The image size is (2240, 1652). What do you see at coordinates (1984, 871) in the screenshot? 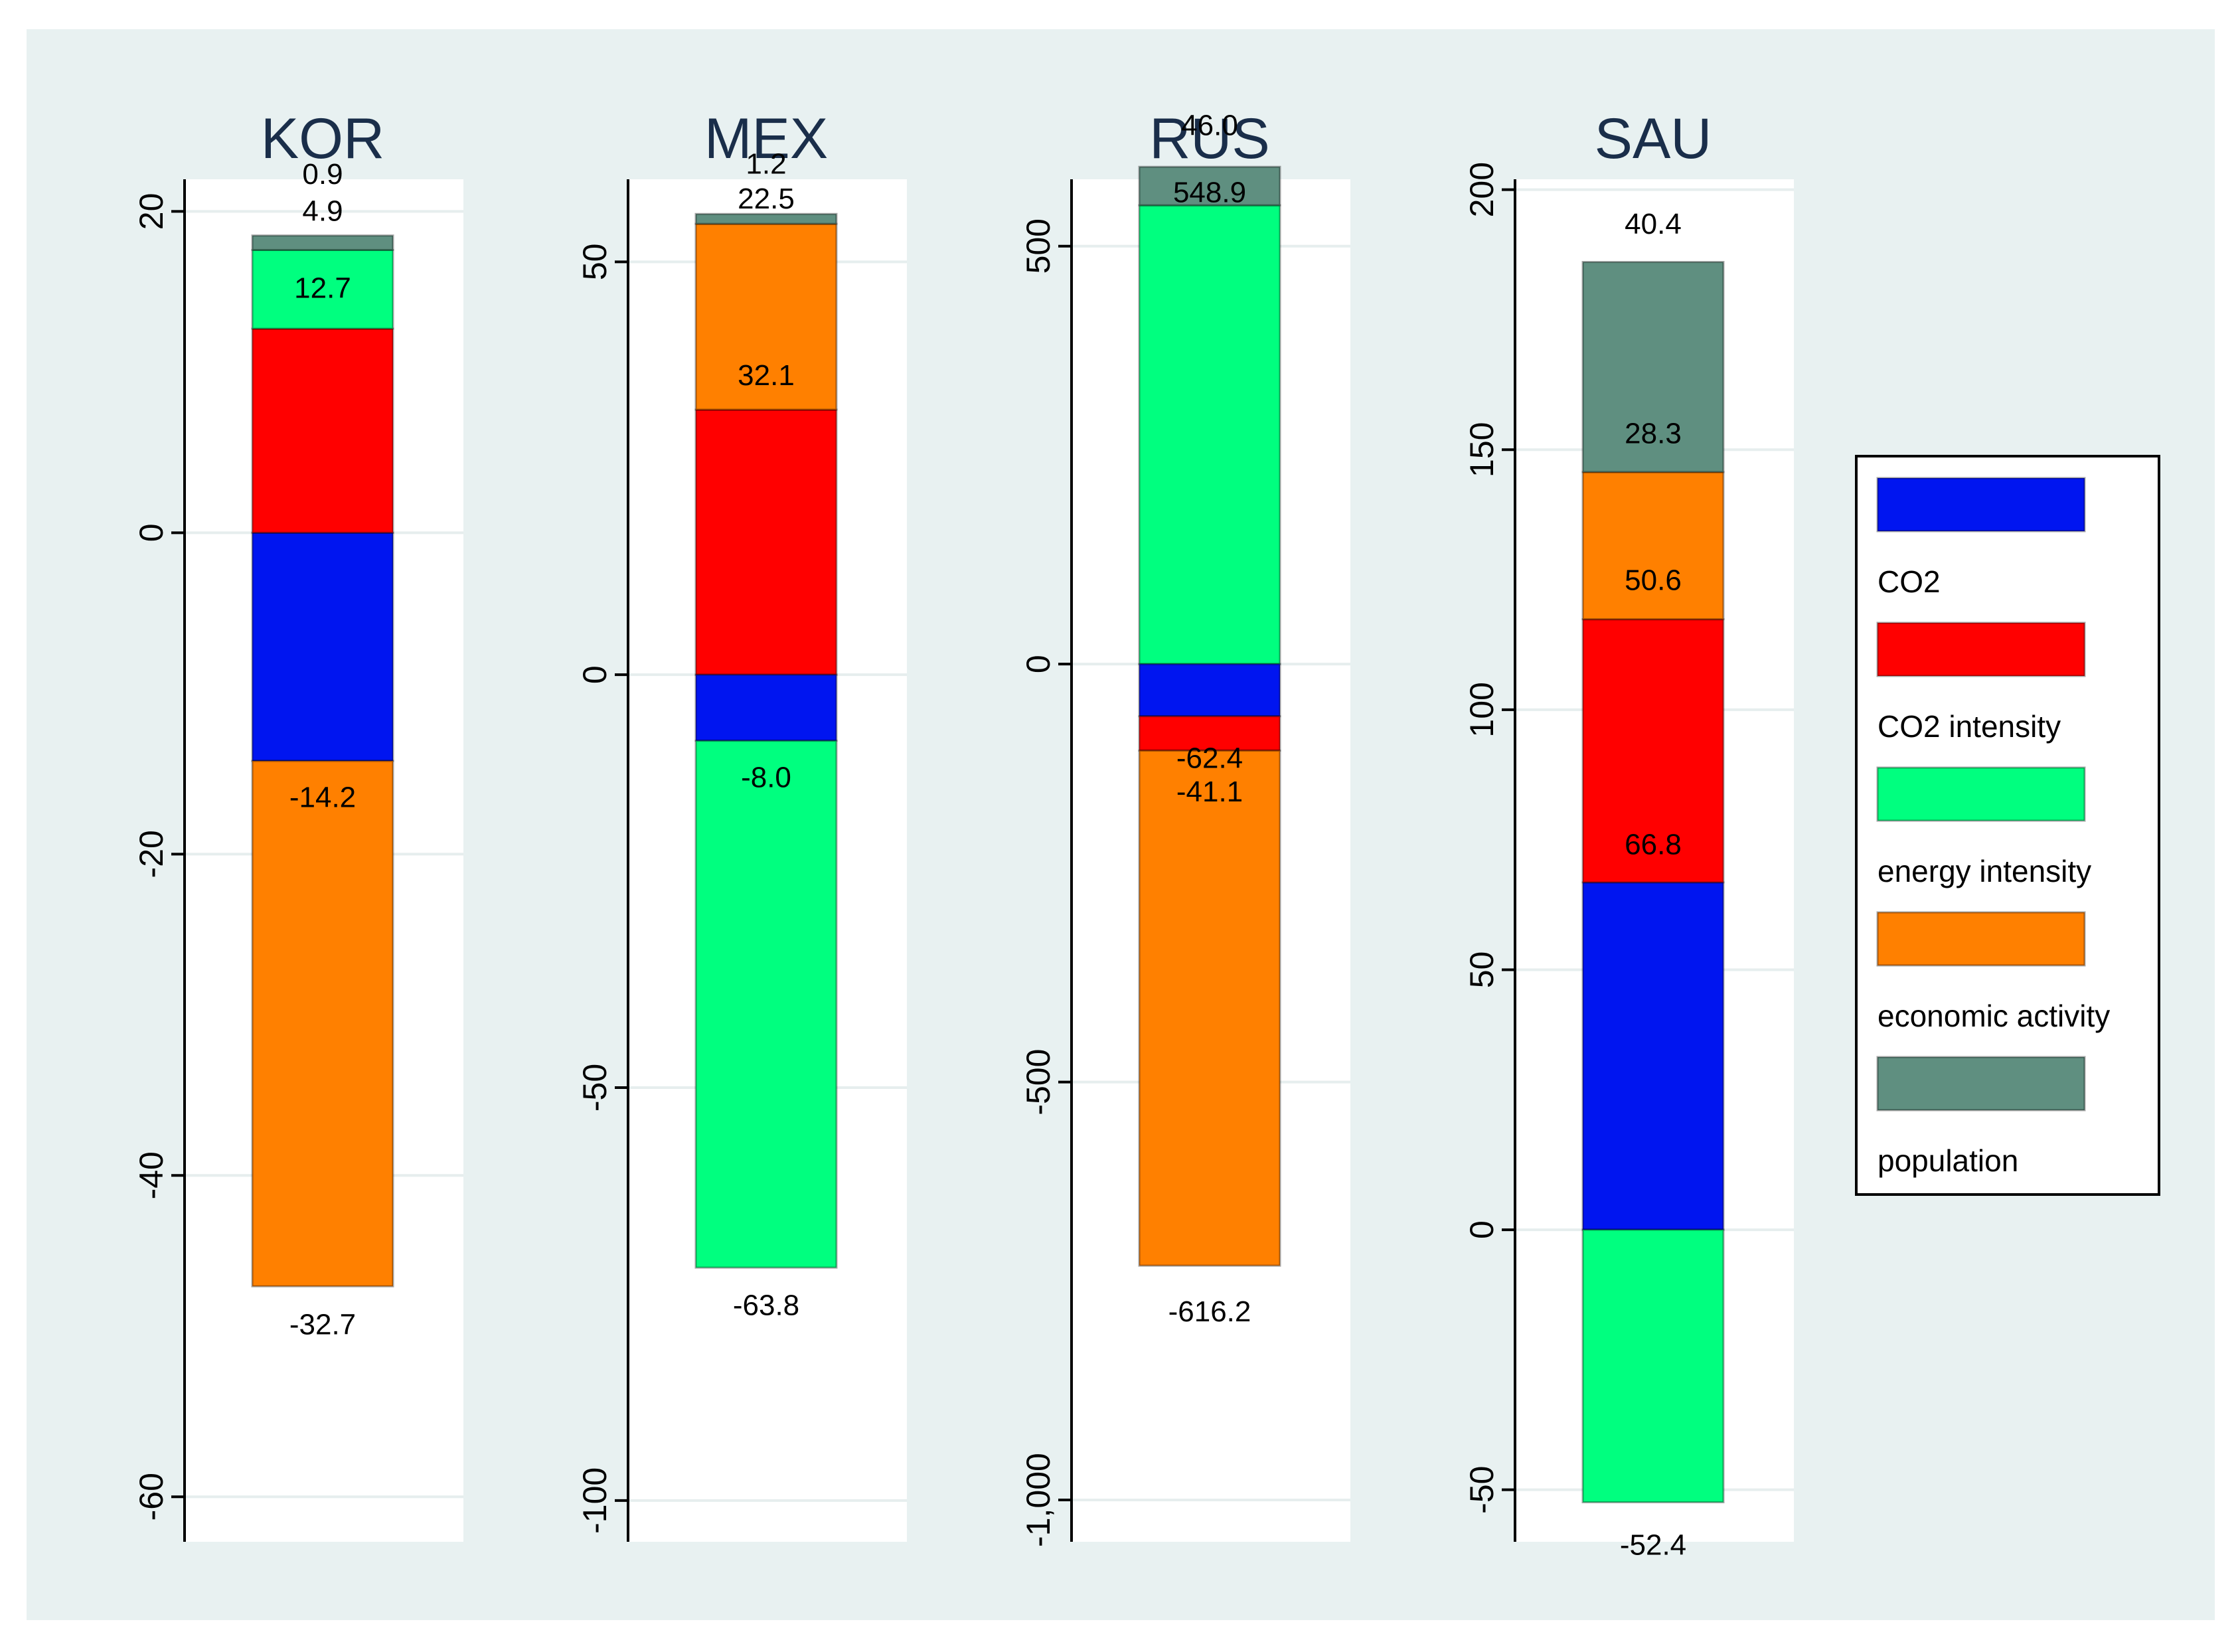
I see `legend-label: energy intensity` at bounding box center [1984, 871].